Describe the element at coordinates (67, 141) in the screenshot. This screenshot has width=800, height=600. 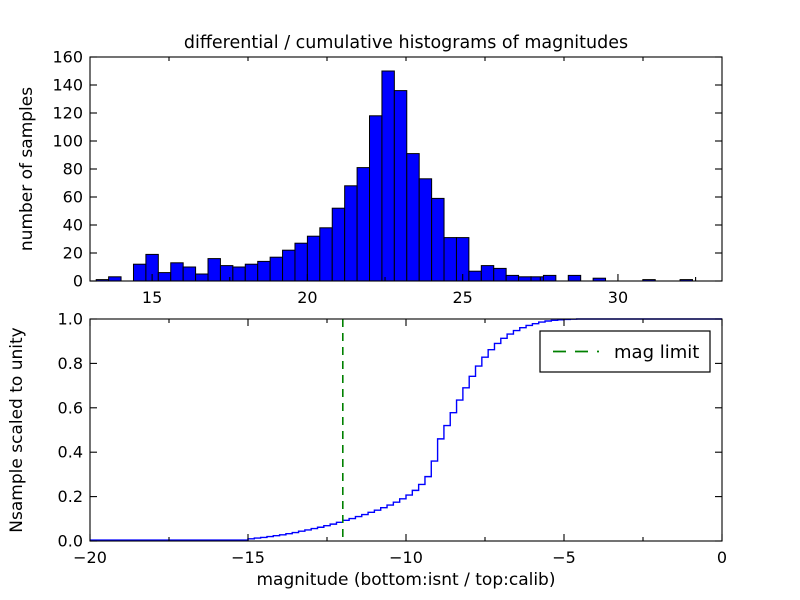
I see `top-ytick-label: 100` at that location.